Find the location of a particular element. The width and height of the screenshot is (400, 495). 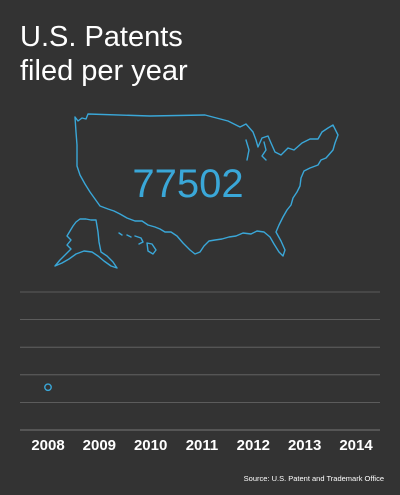

source-note: Source: U.S. Patent and Trademark Office is located at coordinates (314, 478).